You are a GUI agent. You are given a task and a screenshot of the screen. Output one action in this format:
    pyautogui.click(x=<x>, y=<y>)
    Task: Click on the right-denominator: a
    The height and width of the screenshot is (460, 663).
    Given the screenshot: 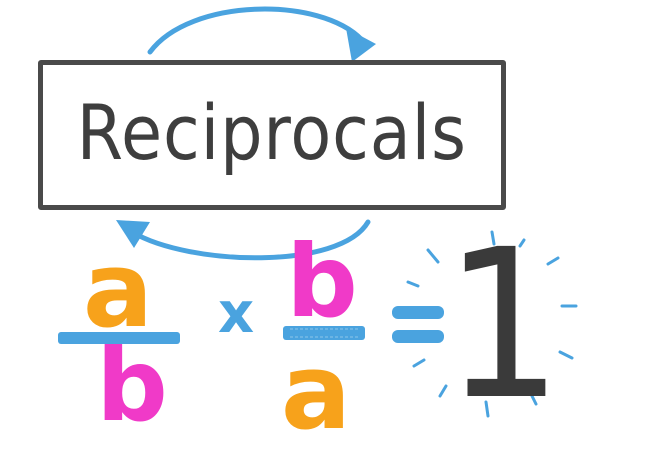 What is the action you would take?
    pyautogui.click(x=316, y=392)
    